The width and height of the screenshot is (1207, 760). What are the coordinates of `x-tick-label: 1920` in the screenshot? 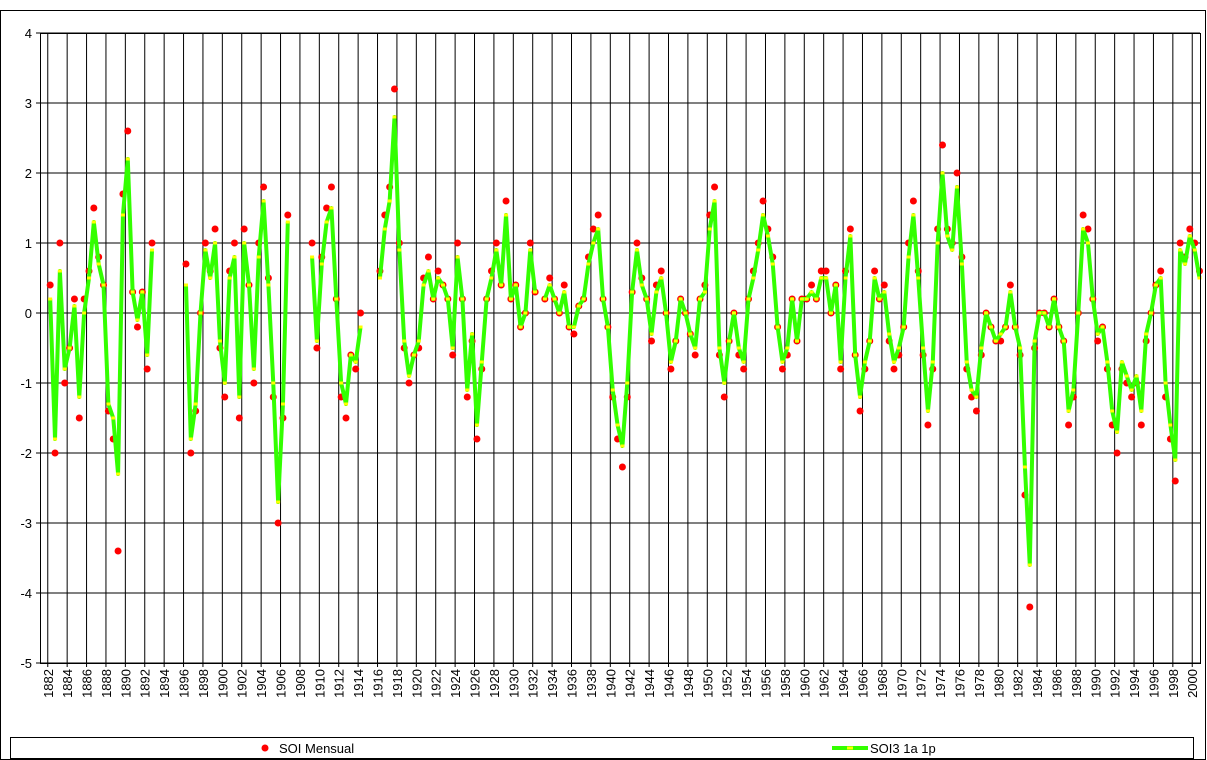 It's located at (416, 683).